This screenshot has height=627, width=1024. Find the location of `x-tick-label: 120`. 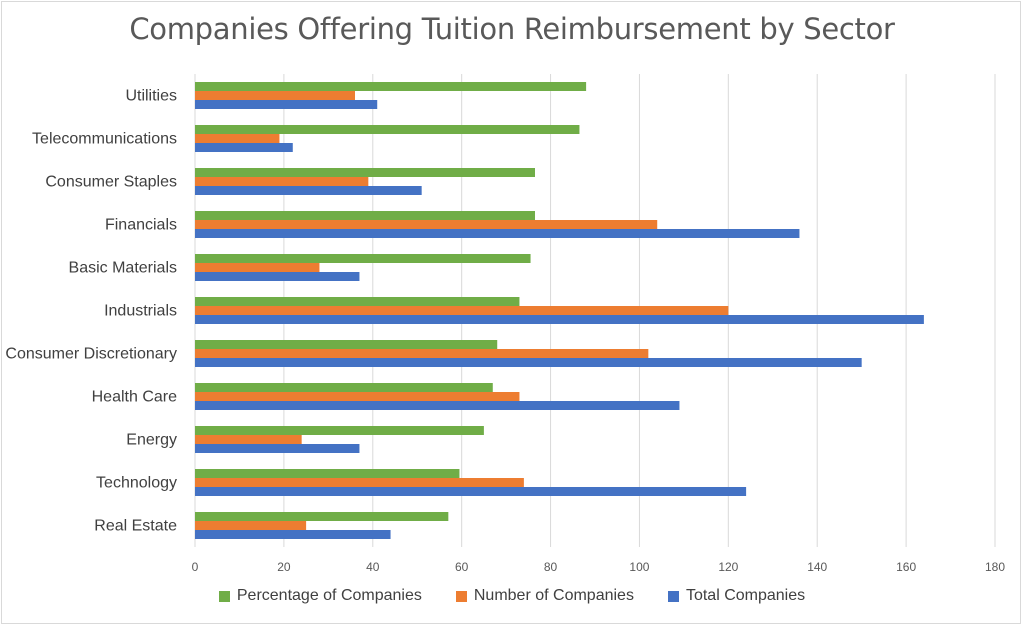

x-tick-label: 120 is located at coordinates (728, 567).